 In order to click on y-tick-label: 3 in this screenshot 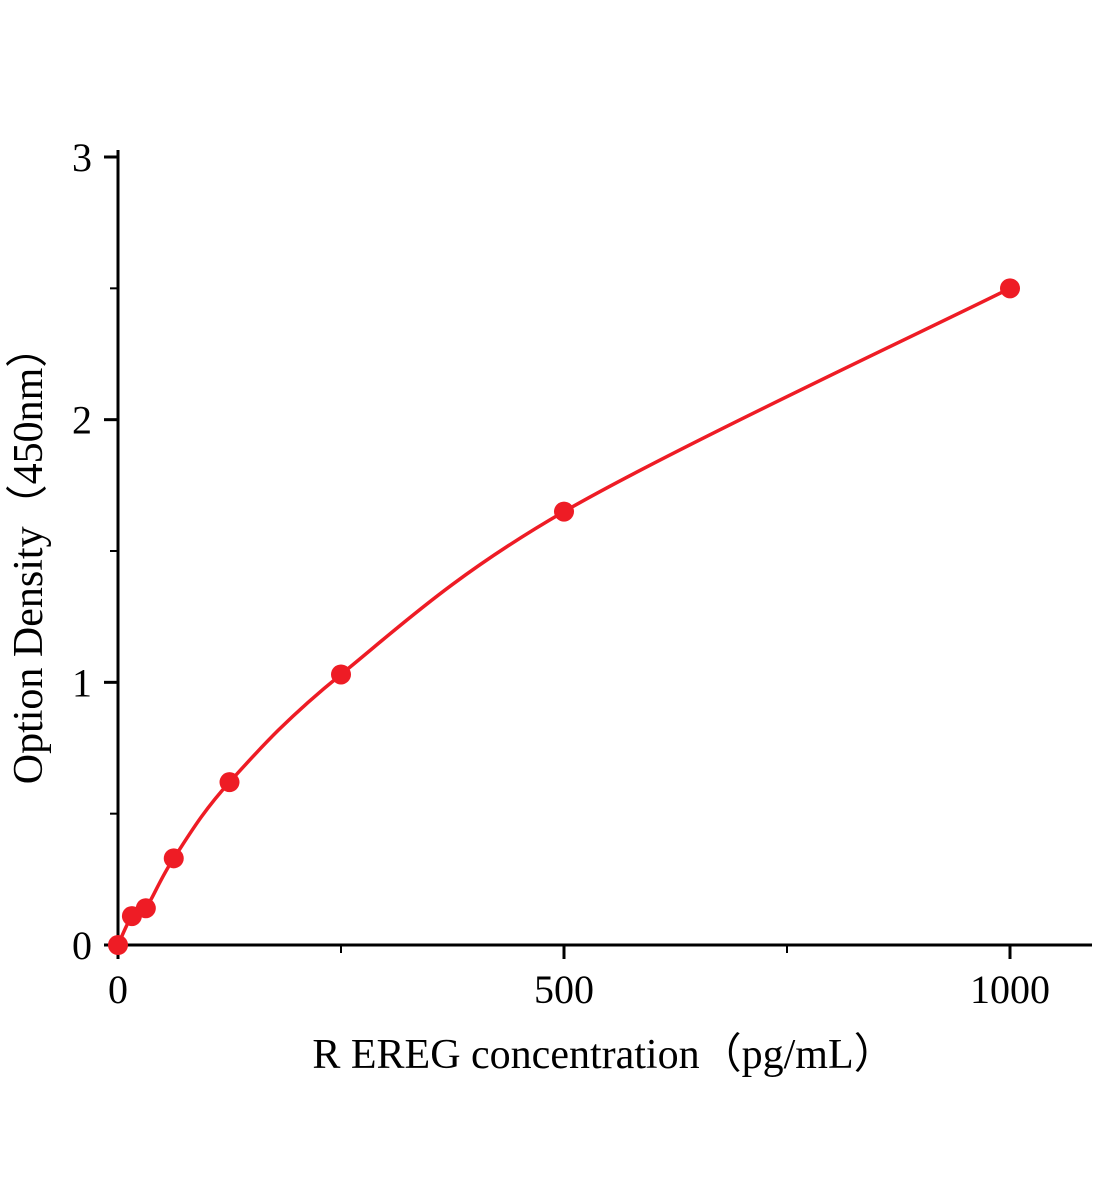, I will do `click(82, 157)`.